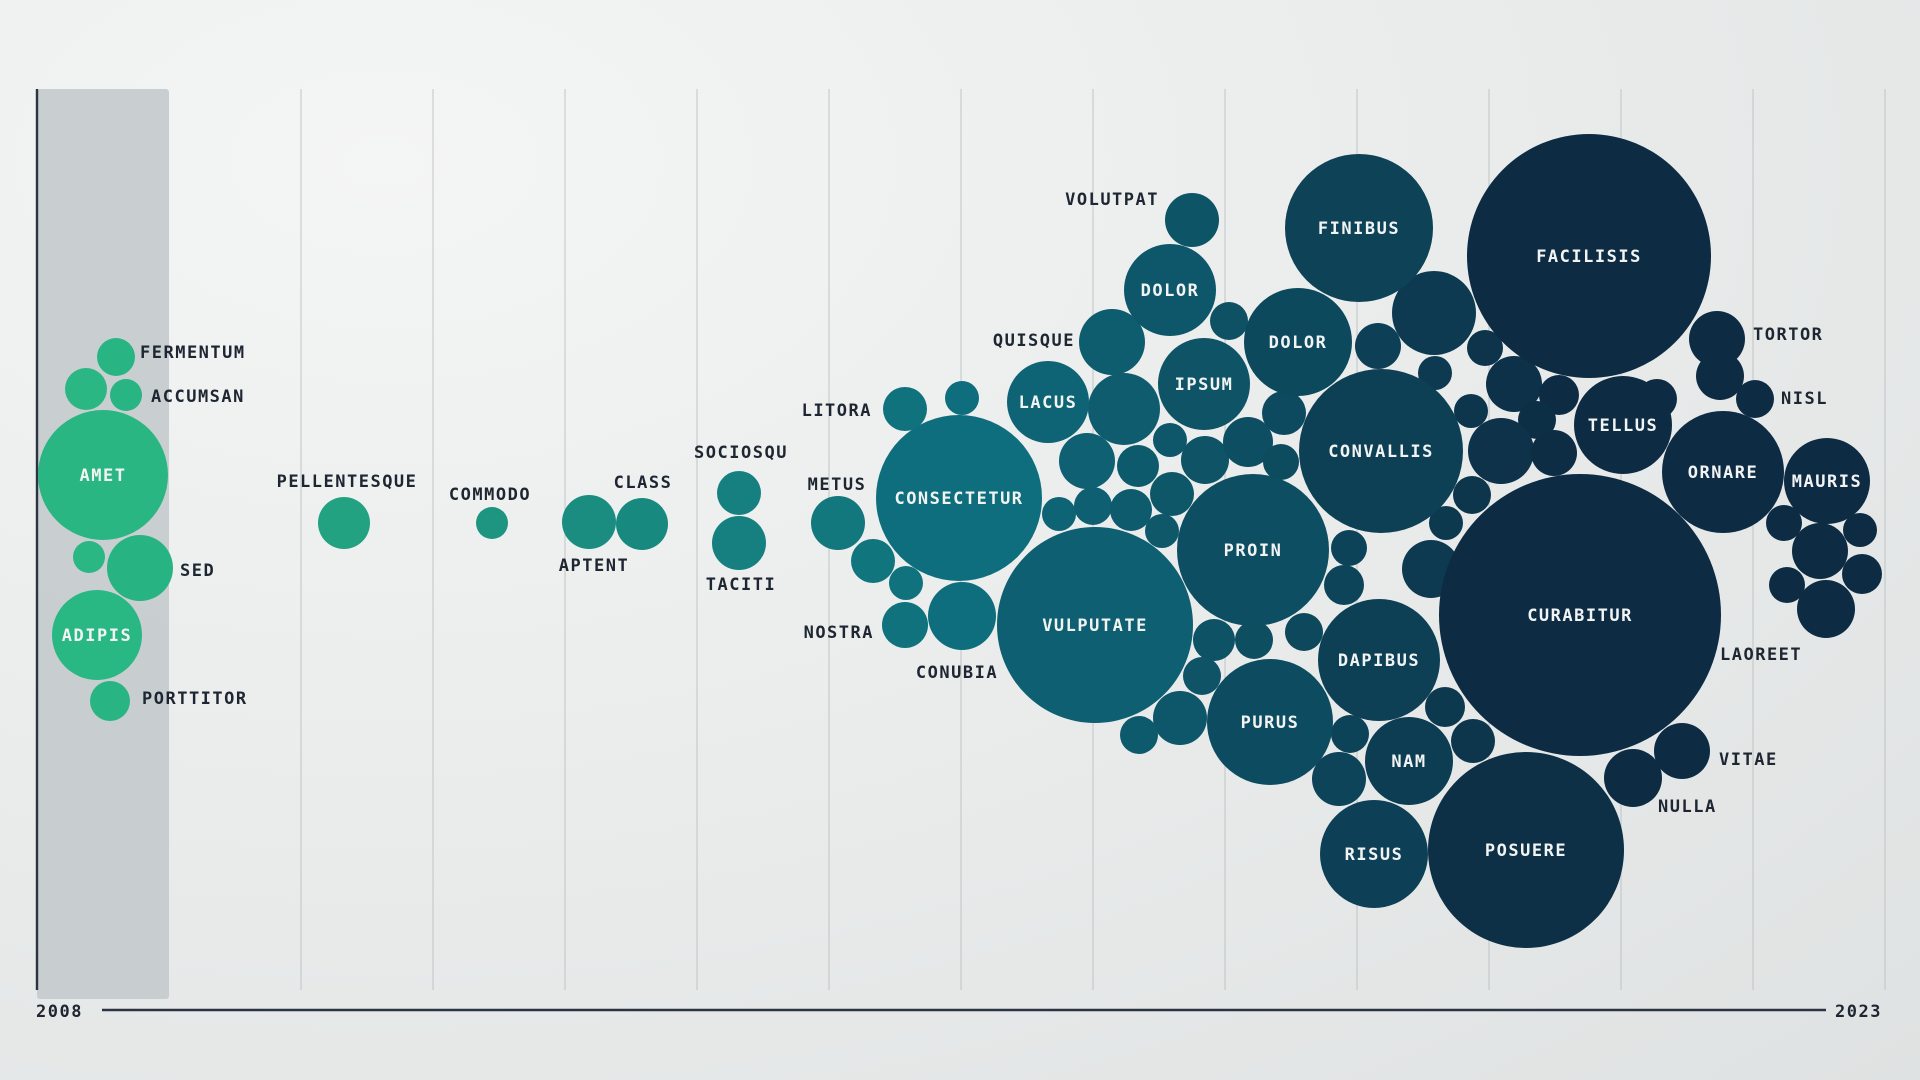 This screenshot has height=1080, width=1920. What do you see at coordinates (1788, 335) in the screenshot?
I see `label-tortor: TORTOR` at bounding box center [1788, 335].